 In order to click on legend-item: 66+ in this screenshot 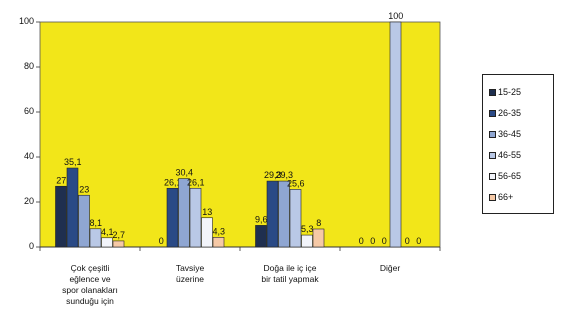, I will do `click(501, 197)`.